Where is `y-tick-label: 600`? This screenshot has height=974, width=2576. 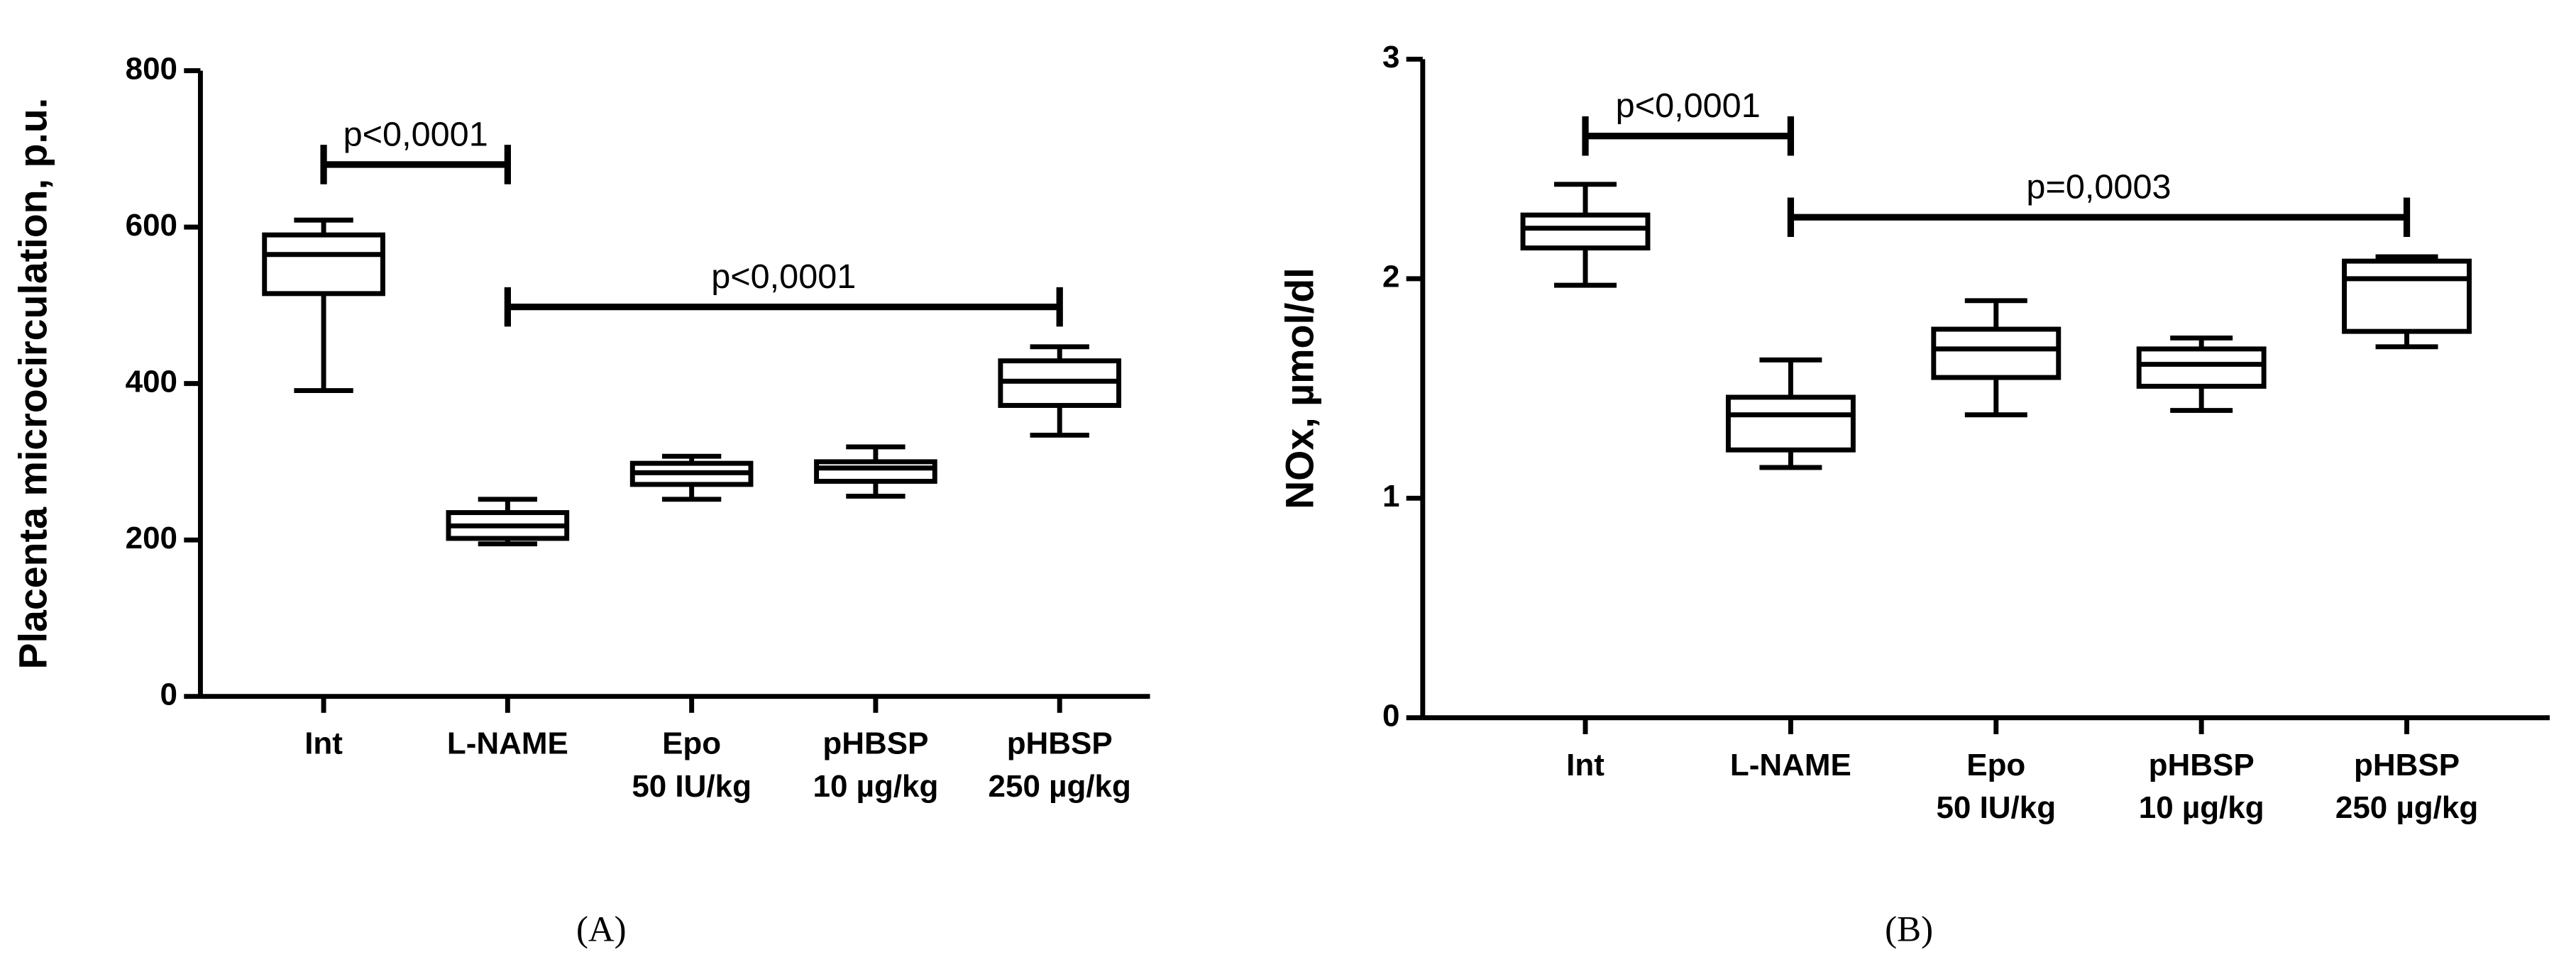
y-tick-label: 600 is located at coordinates (151, 225).